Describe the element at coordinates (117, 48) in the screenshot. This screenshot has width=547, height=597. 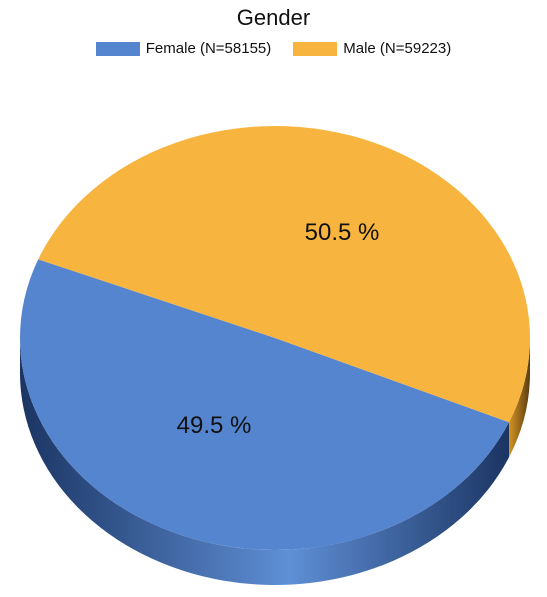
I see `legend-swatch-female` at that location.